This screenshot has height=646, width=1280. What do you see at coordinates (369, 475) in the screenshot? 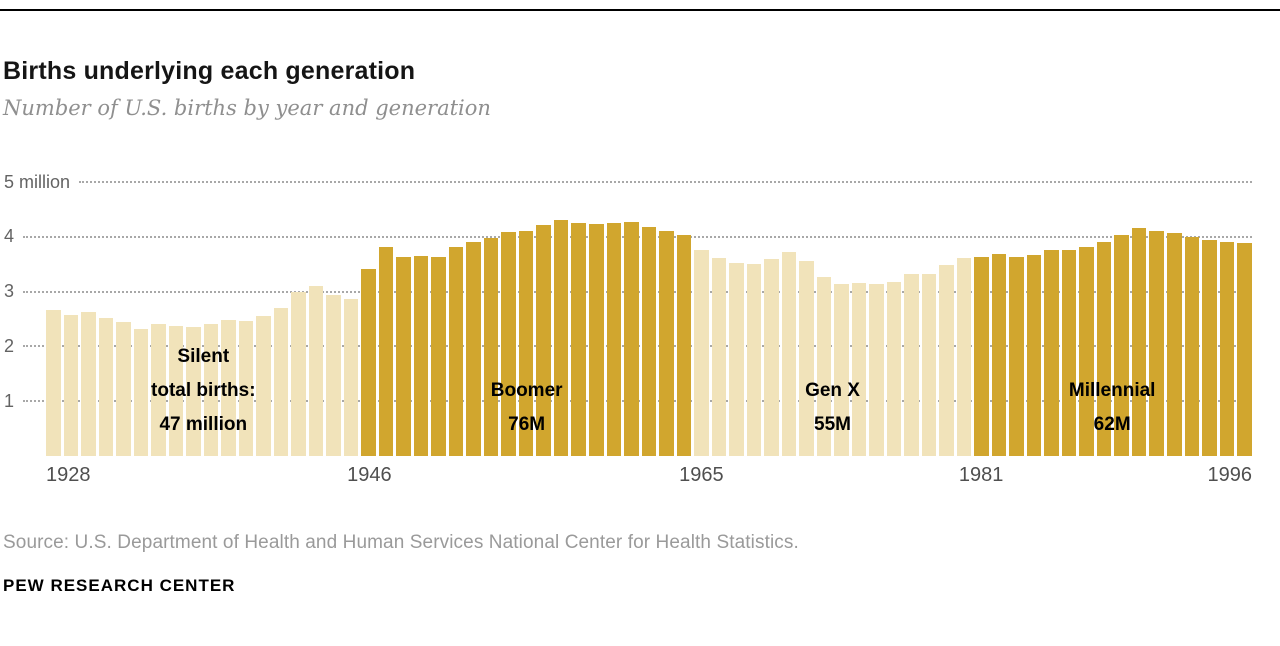
I see `x-tick-label-1946: 1946` at bounding box center [369, 475].